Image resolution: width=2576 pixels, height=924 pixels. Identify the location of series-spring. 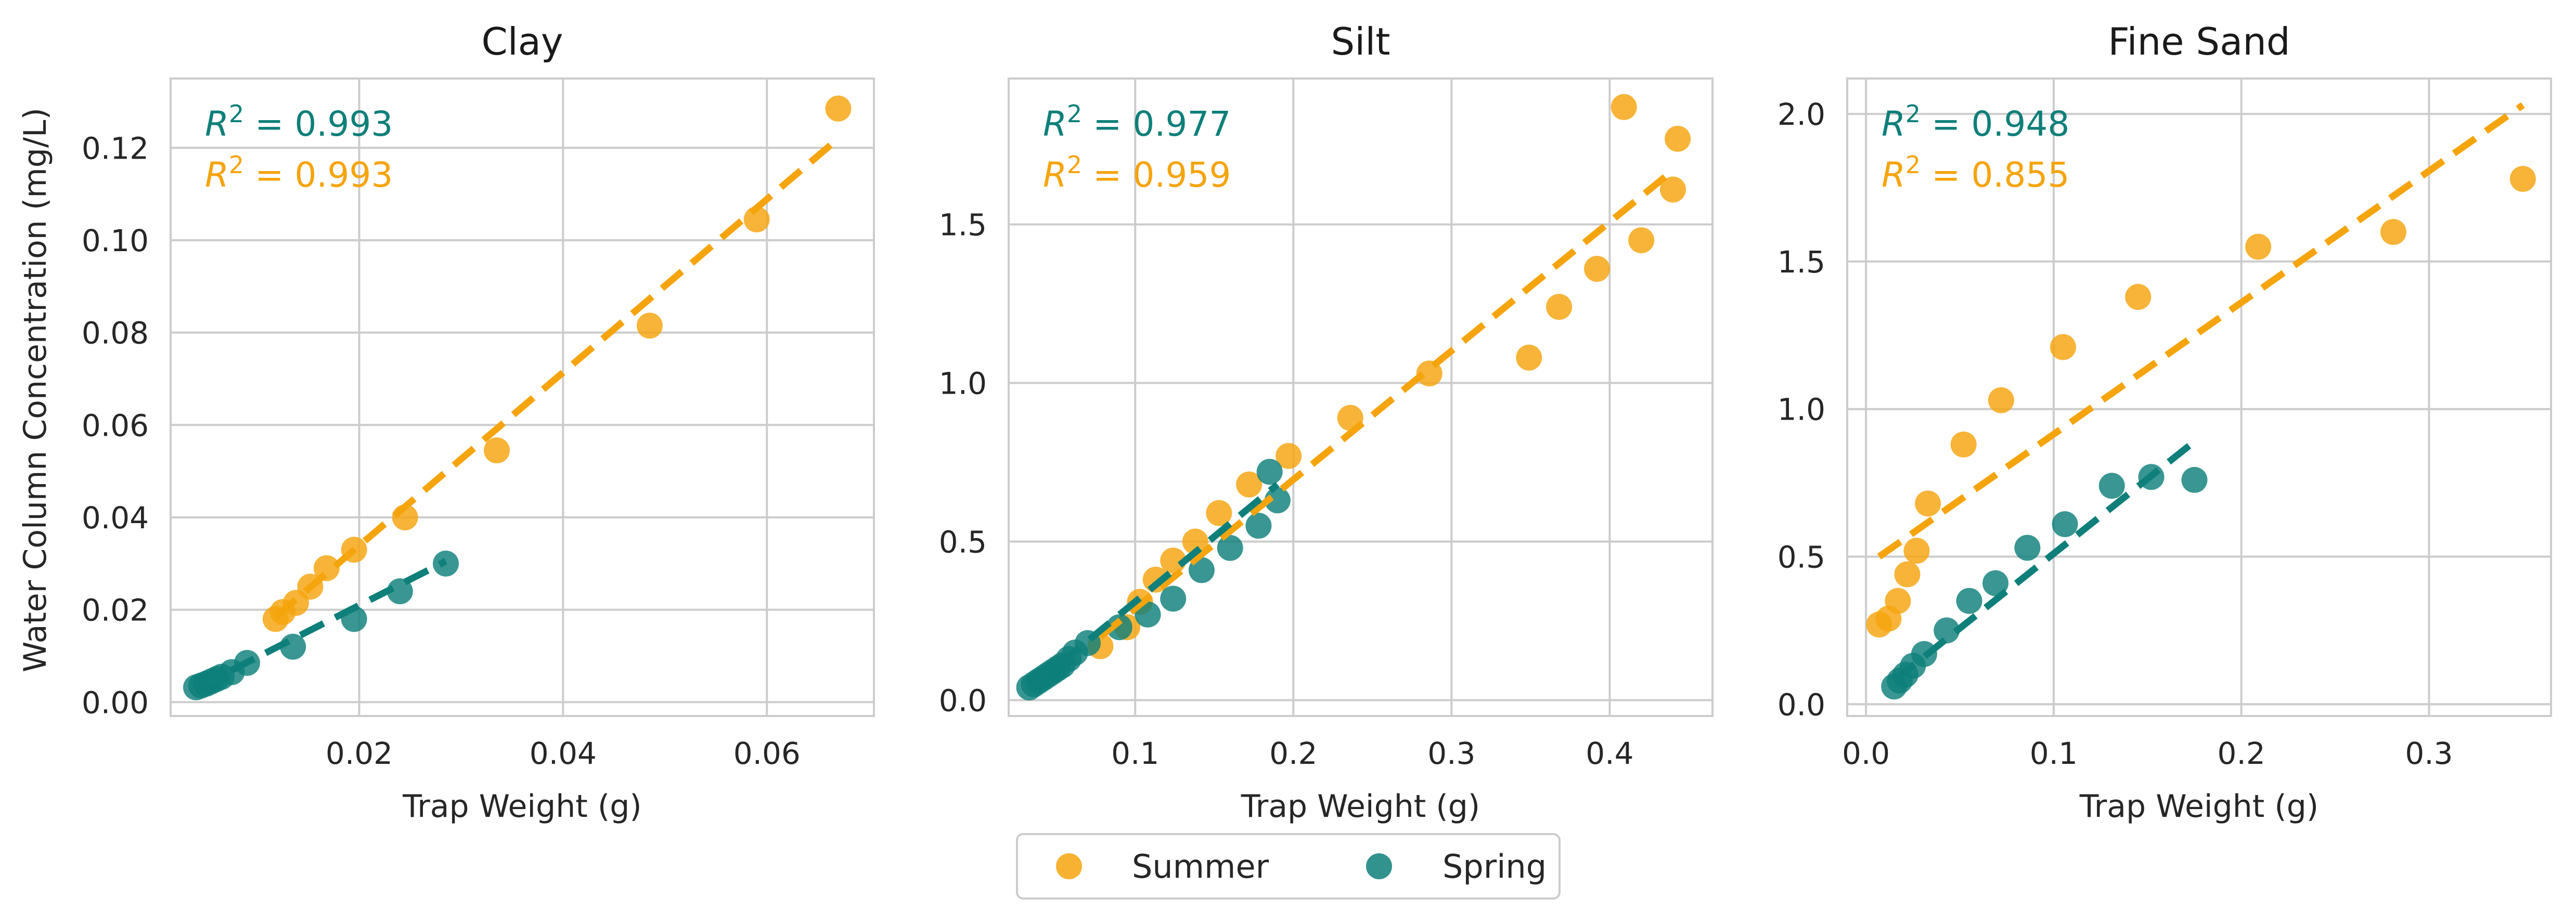
(321, 625).